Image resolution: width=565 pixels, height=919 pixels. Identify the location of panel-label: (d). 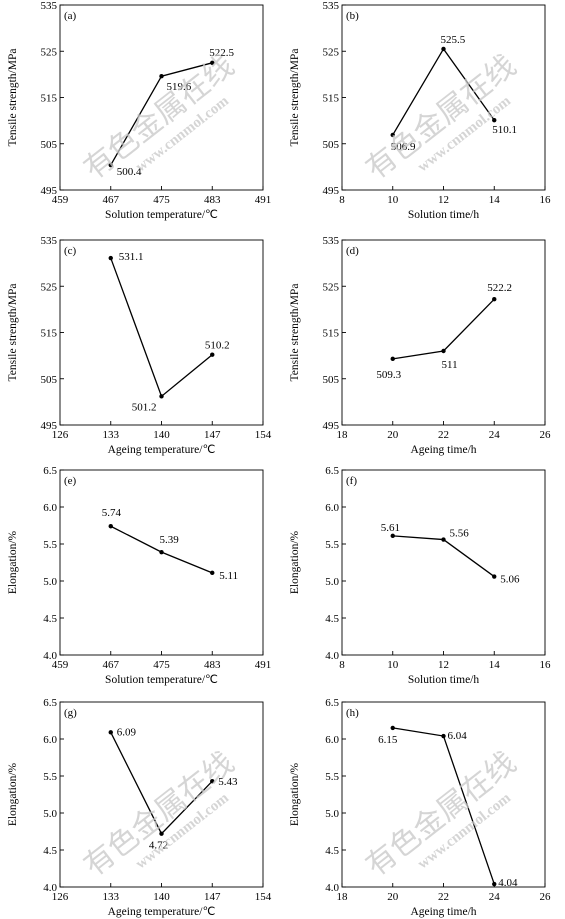
(352, 251).